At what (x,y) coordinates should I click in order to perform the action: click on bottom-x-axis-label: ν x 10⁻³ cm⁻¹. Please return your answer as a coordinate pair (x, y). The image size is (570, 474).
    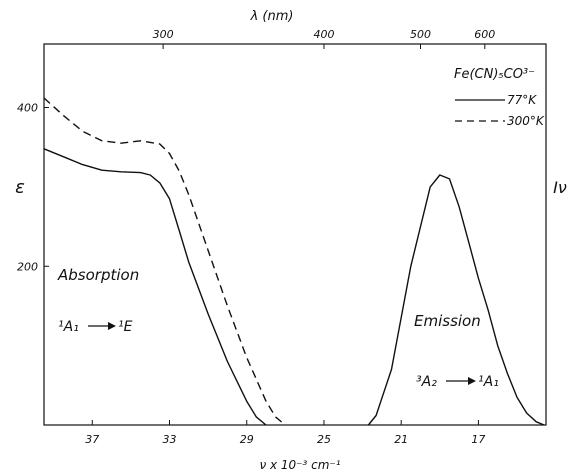
    Looking at the image, I should click on (299, 465).